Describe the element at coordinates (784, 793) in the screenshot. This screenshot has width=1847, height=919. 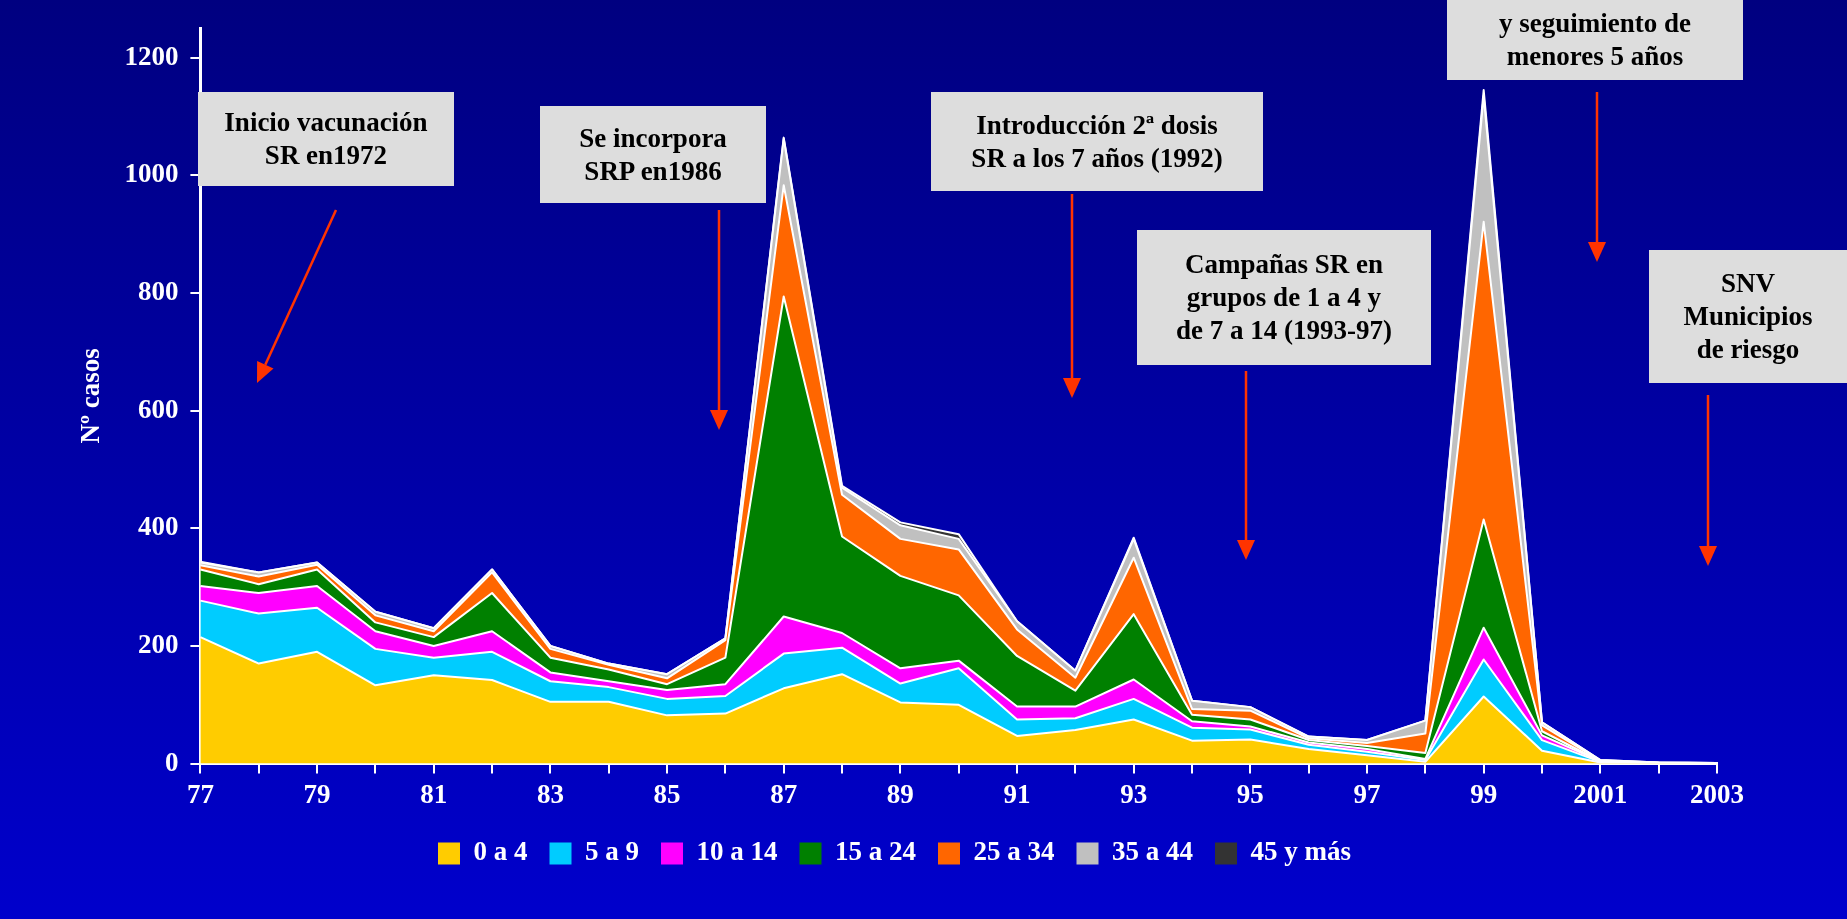
I see `x-tick-label: 87` at that location.